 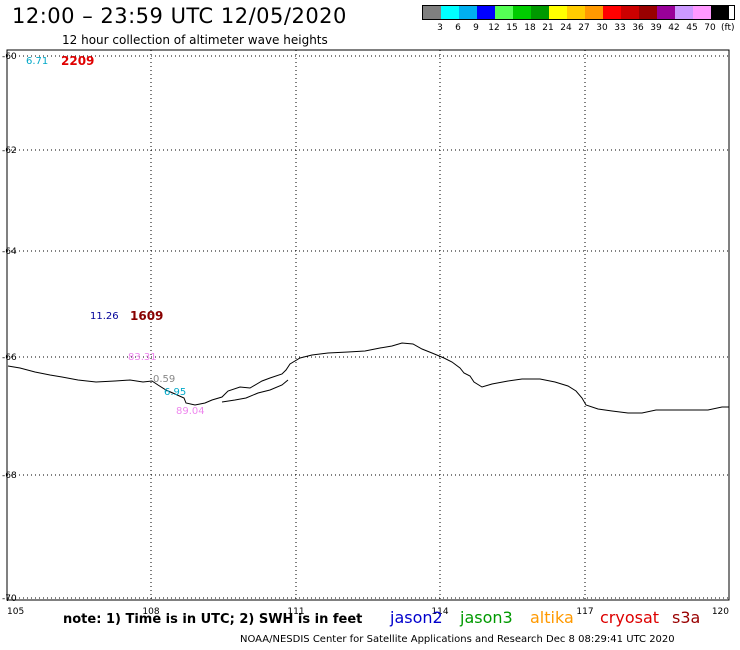 What do you see at coordinates (728, 28) in the screenshot?
I see `color-scale-unit: (ft)` at bounding box center [728, 28].